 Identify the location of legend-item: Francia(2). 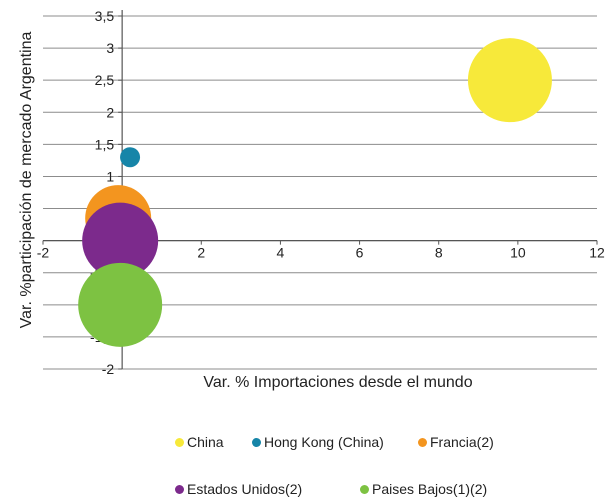
(456, 442).